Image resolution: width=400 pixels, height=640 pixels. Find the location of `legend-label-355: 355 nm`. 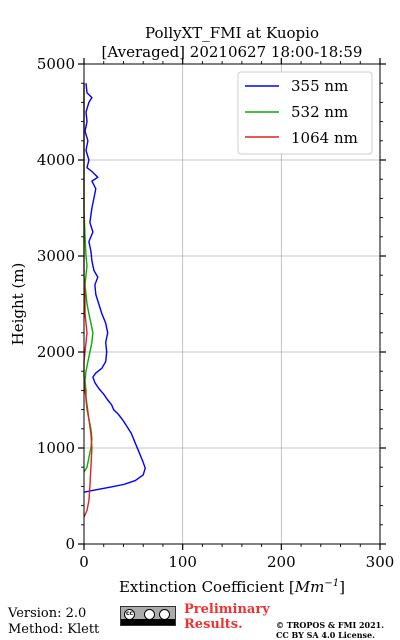

legend-label-355: 355 nm is located at coordinates (319, 86).